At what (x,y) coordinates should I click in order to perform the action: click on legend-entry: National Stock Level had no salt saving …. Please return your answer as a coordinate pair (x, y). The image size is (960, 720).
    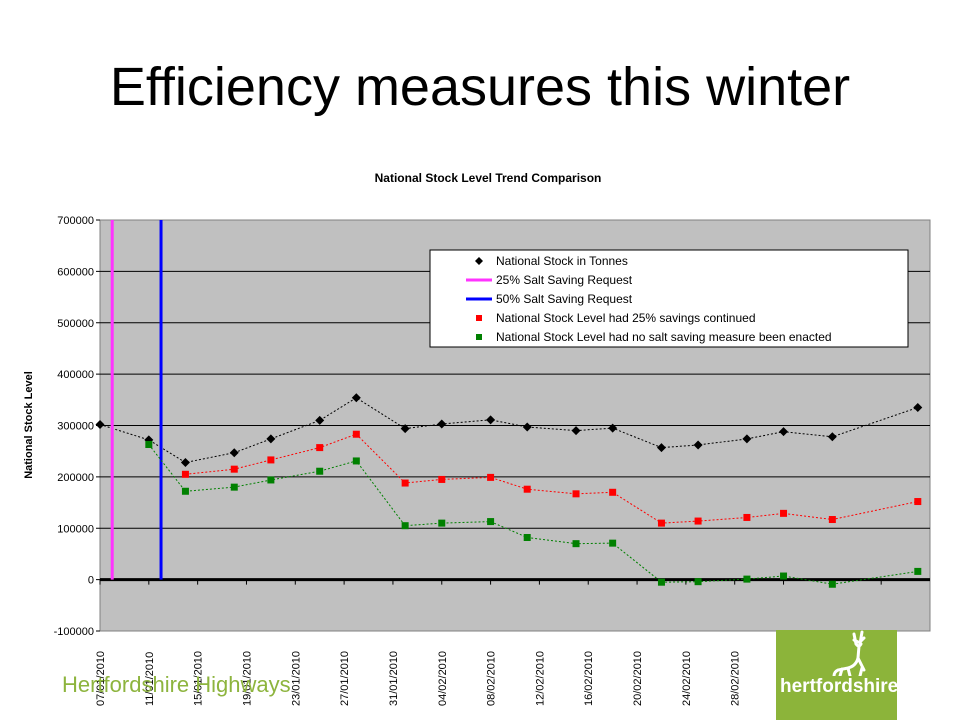
    Looking at the image, I should click on (654, 337).